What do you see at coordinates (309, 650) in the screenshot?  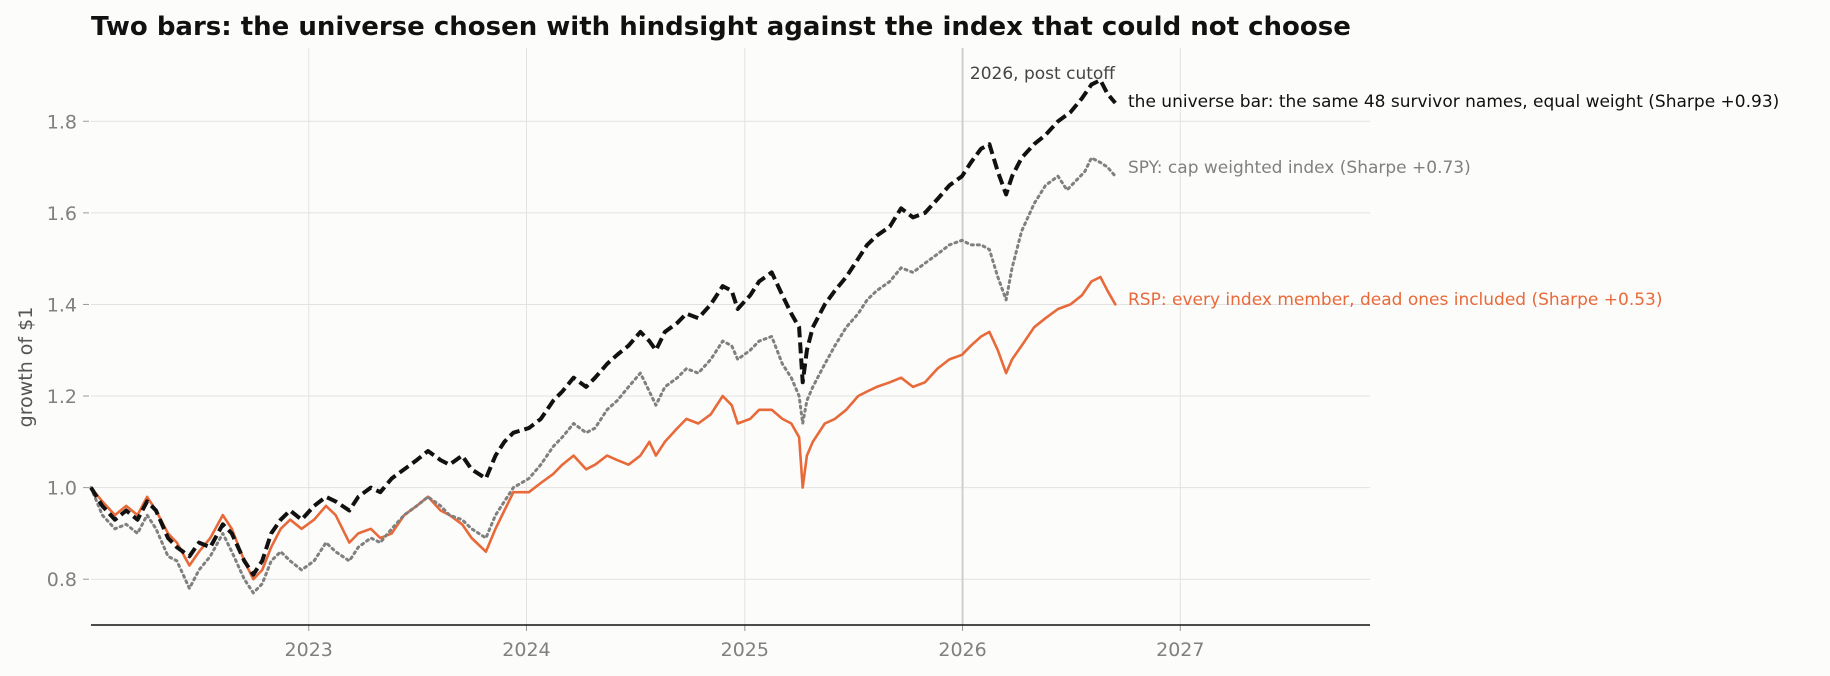 I see `x-tick-label: 2023` at bounding box center [309, 650].